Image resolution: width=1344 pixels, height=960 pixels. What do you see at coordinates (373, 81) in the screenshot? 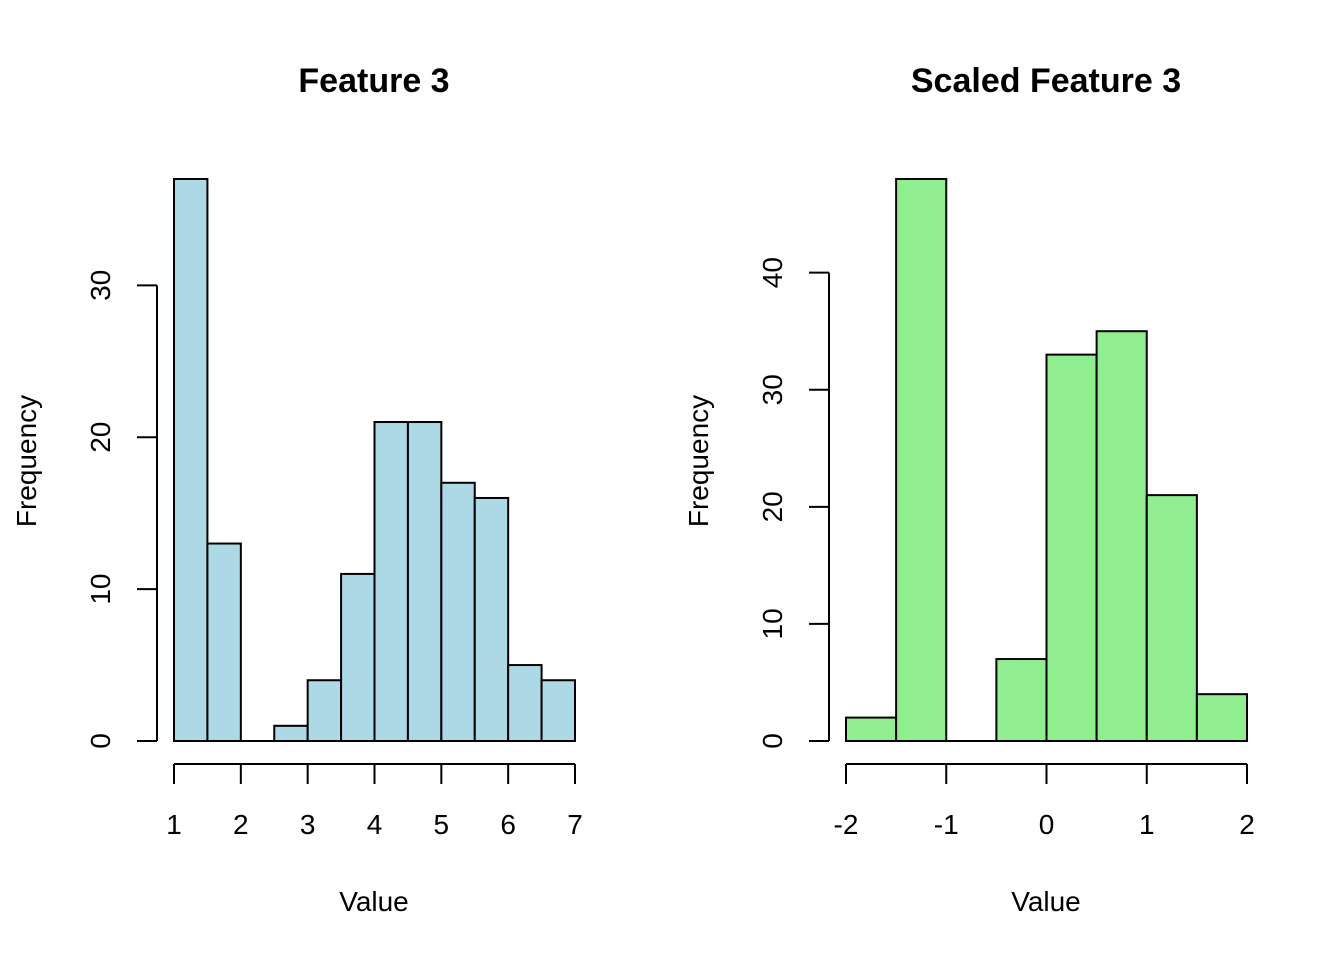
I see `chart-title: Feature 3` at bounding box center [373, 81].